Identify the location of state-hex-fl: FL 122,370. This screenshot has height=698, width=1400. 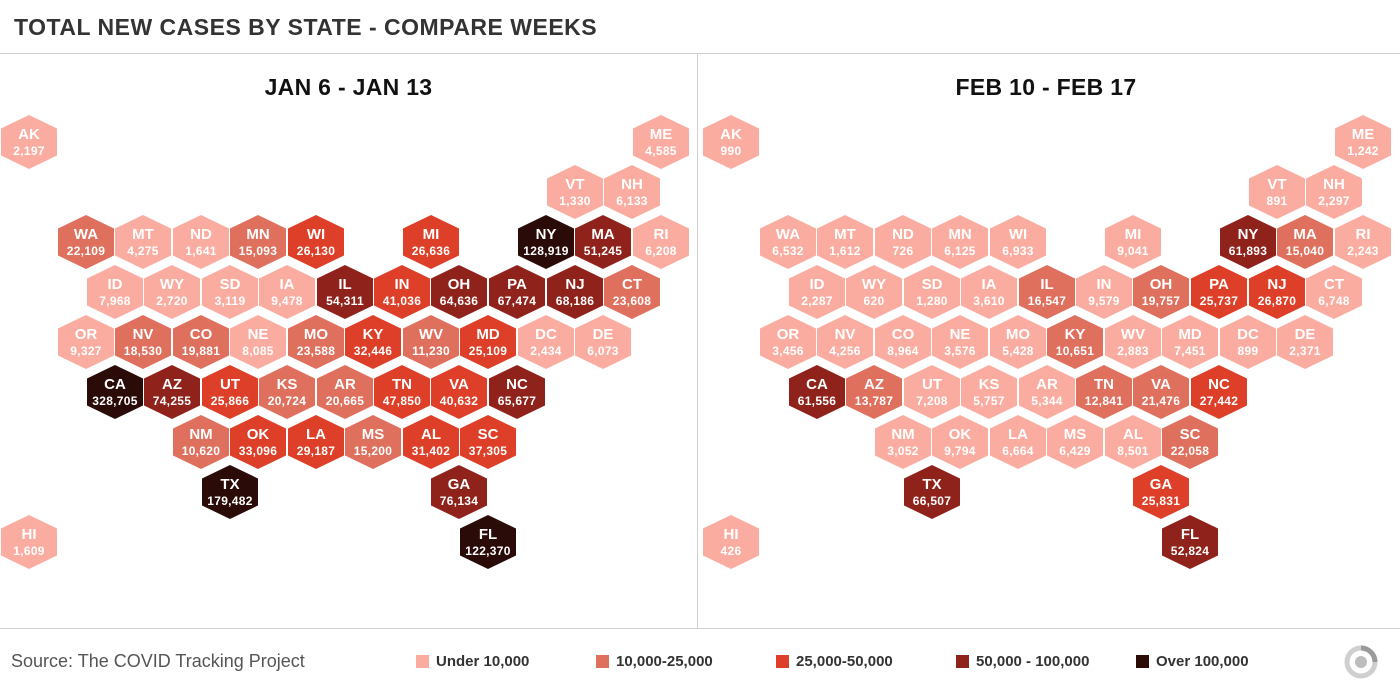
(488, 542).